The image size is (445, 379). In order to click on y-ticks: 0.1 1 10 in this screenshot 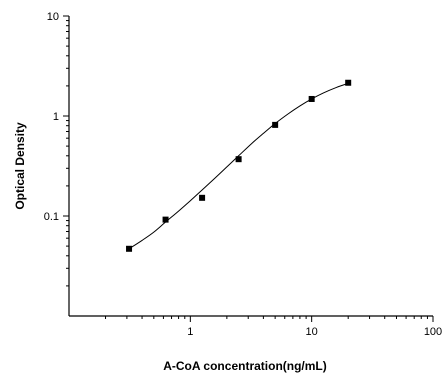, I will do `click(56, 149)`.